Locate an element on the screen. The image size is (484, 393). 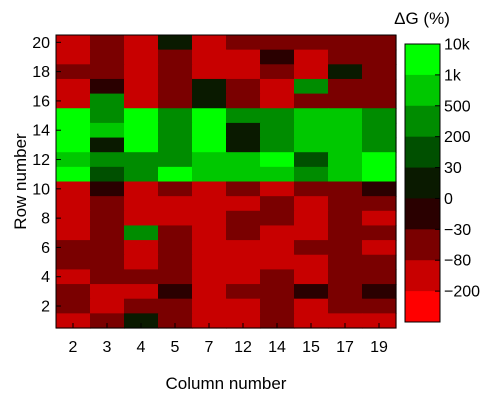
x-tick-label: 4 is located at coordinates (141, 347).